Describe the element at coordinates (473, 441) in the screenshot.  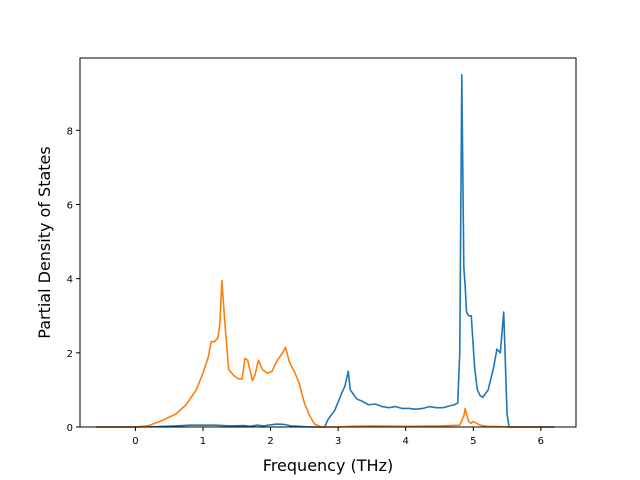
I see `x-tick-label: 5` at that location.